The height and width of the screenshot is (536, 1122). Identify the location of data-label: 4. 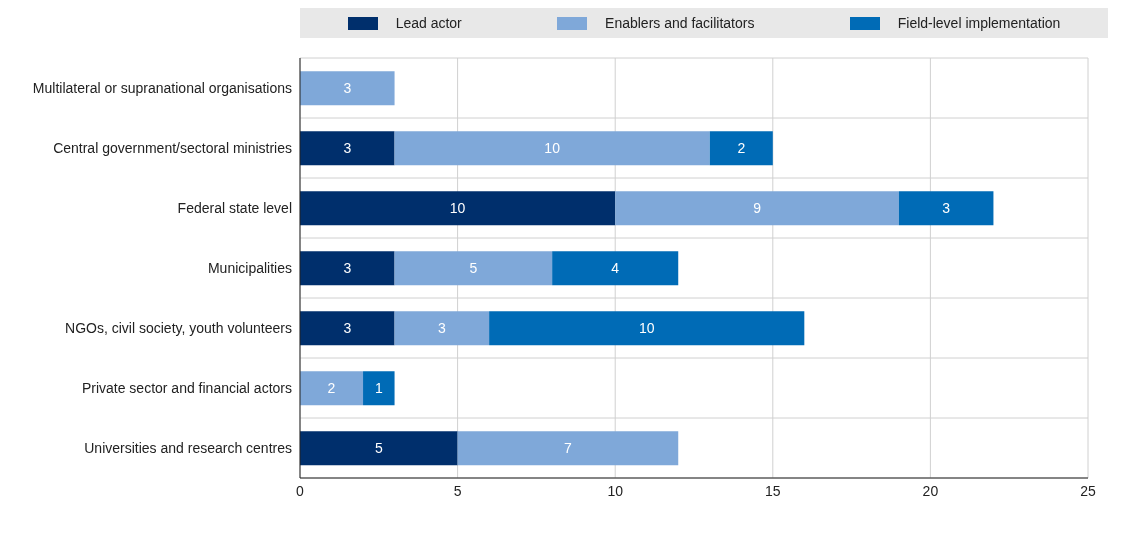
(615, 268).